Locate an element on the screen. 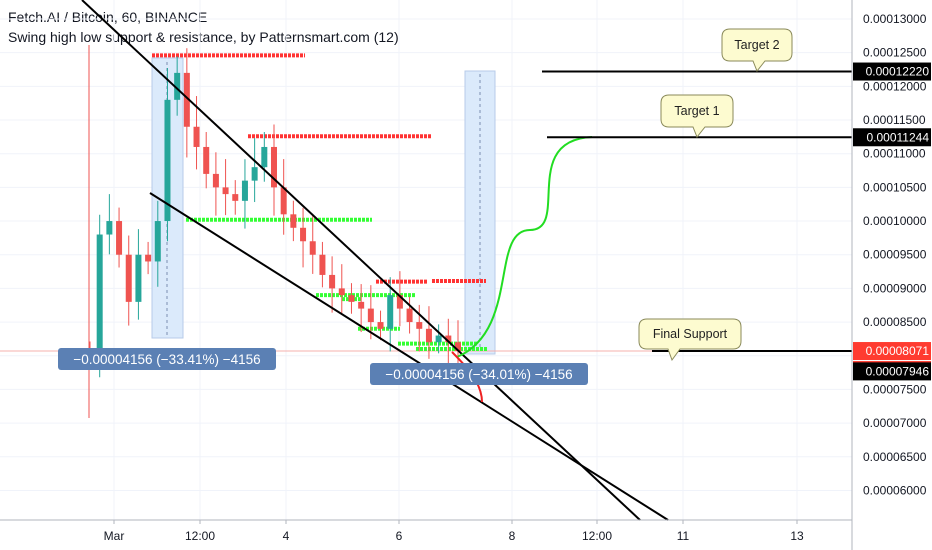  measure-label-left: −0.00004156 (−33.41%) −4156 is located at coordinates (167, 359).